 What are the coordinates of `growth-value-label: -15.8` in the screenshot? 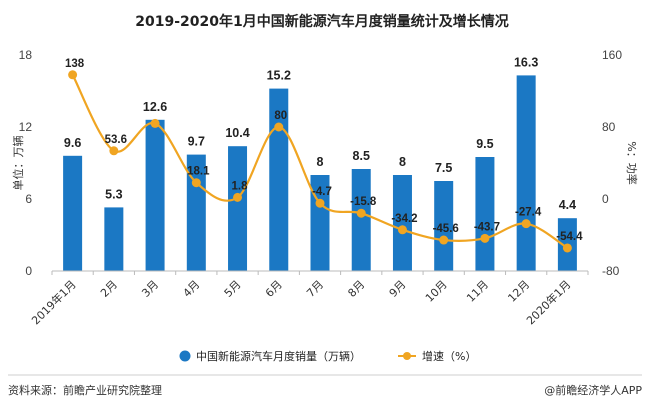 It's located at (363, 202).